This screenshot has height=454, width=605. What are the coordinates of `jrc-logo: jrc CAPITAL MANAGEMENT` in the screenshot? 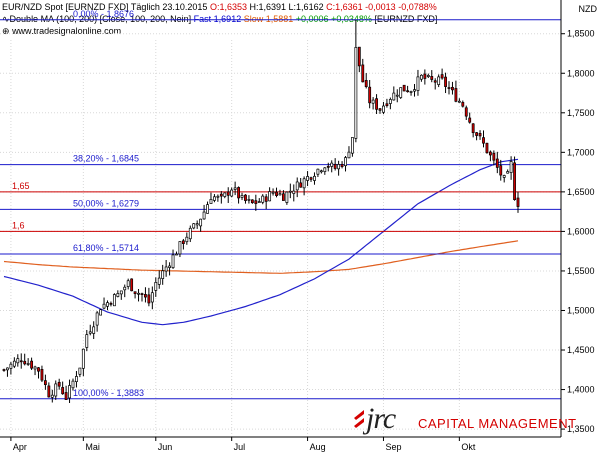 It's located at (464, 421).